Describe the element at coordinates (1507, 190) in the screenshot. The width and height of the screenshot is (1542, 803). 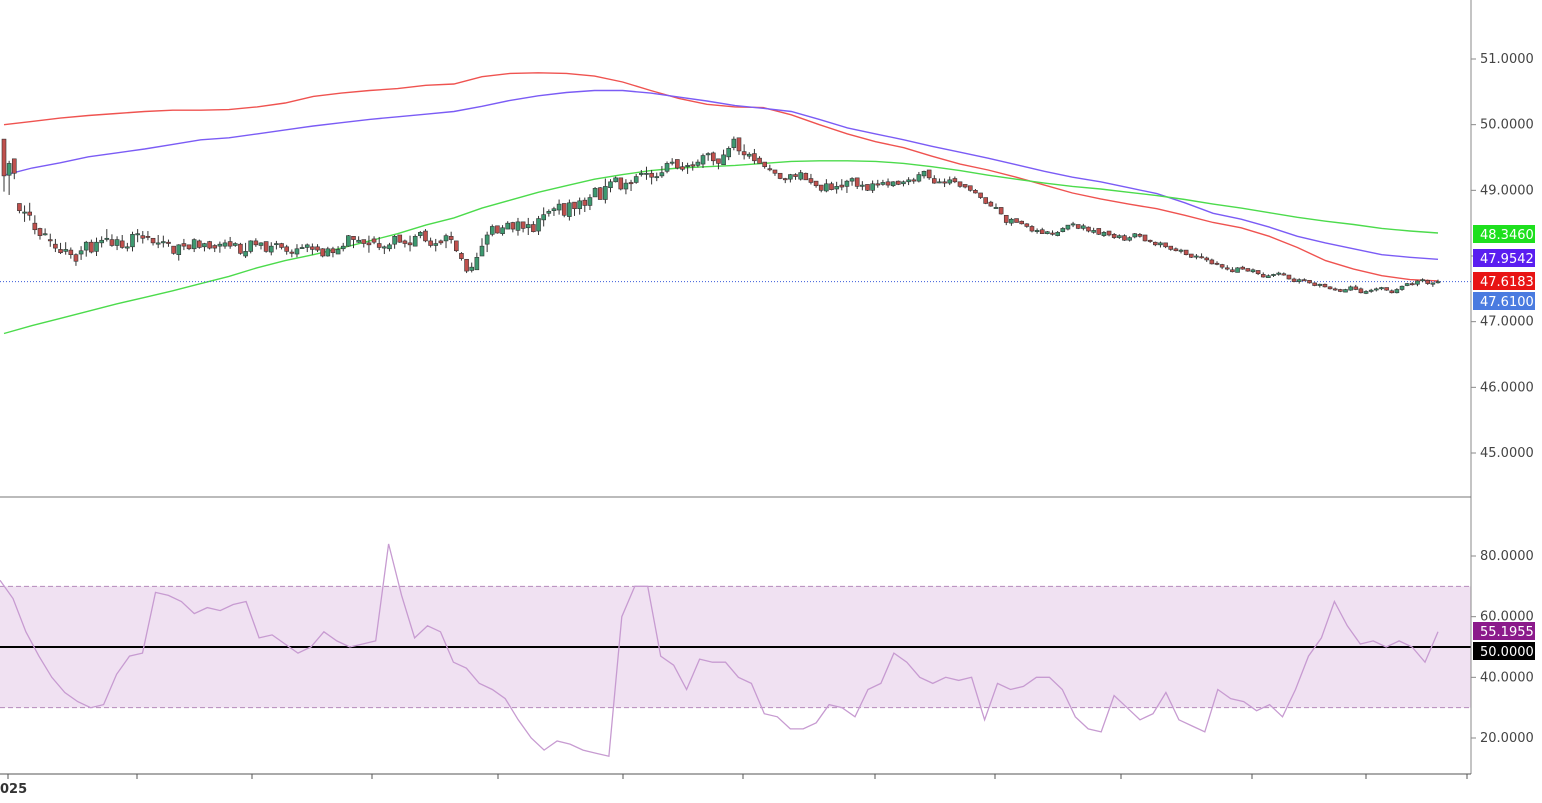
I see `price-tick-label: 49.0000` at that location.